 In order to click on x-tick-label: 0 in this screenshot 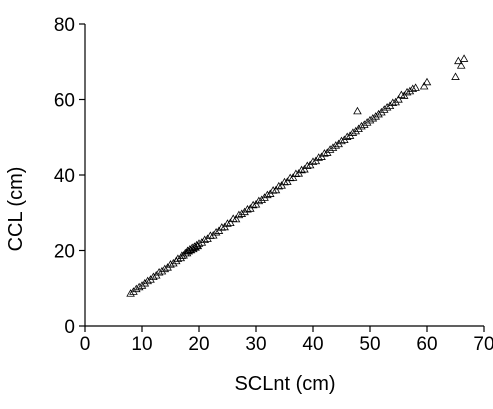, I will do `click(85, 344)`.